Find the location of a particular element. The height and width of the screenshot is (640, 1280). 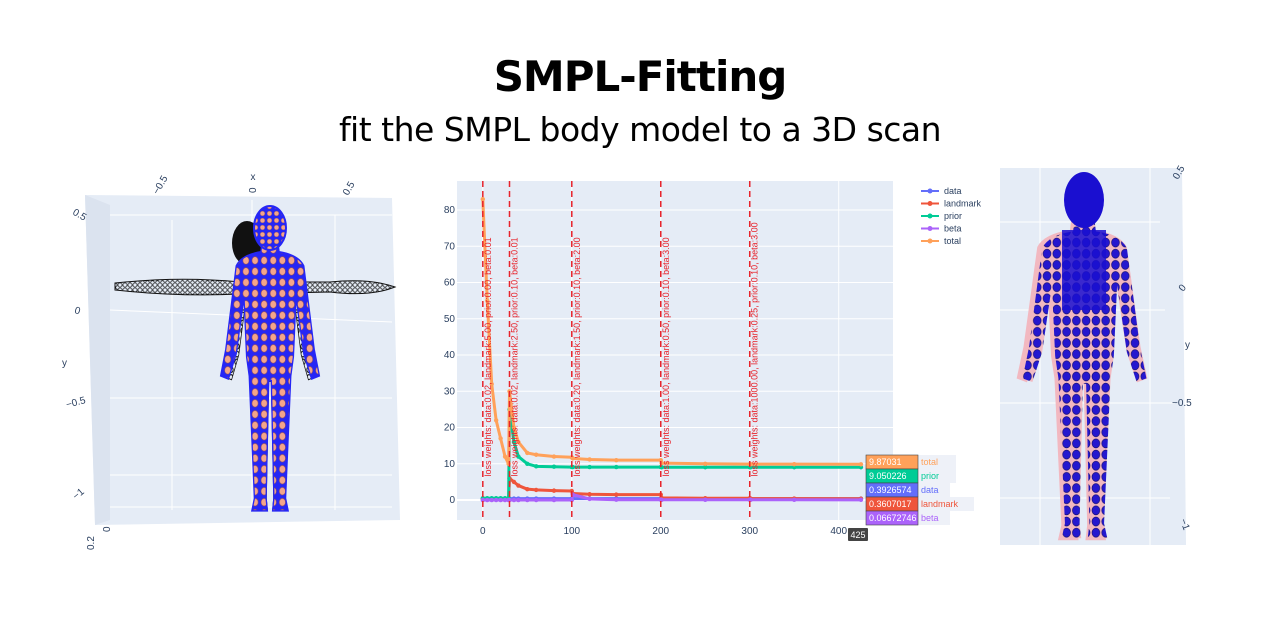

y-tick-label: 40 is located at coordinates (450, 355).